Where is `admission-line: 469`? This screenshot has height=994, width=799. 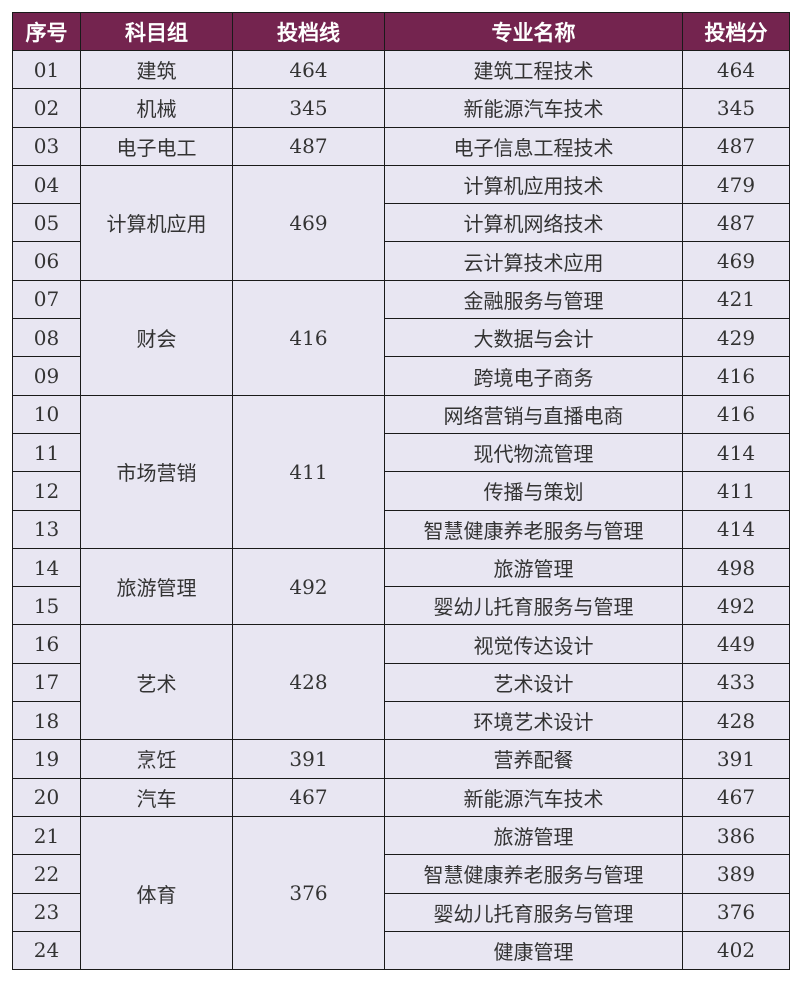
admission-line: 469 is located at coordinates (308, 222).